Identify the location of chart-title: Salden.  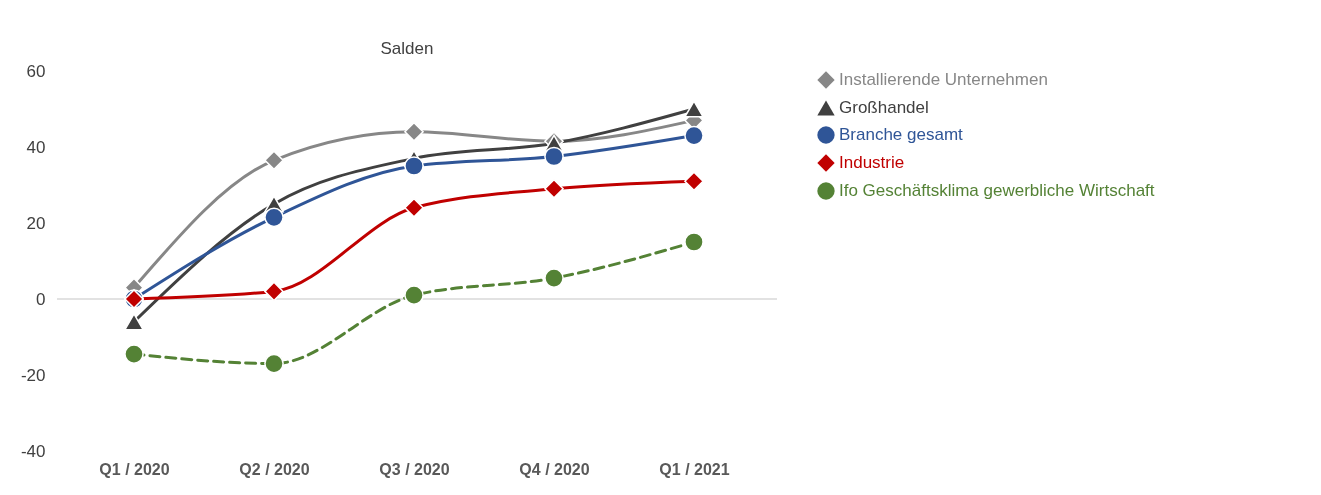
(407, 48).